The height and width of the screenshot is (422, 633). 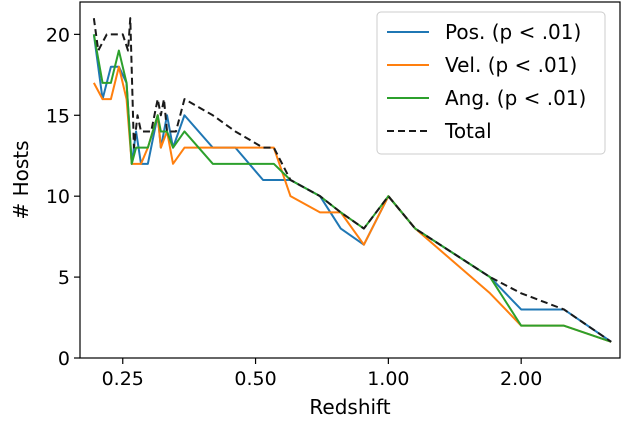 I want to click on x-tick-label: 0.50, so click(x=255, y=379).